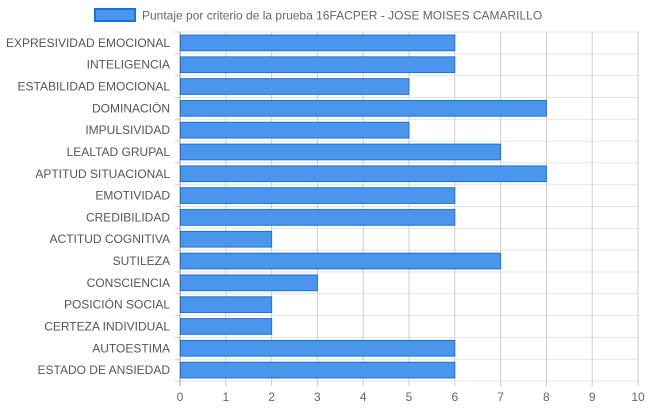  I want to click on category-label: CERTEZA INDIVIDUAL, so click(107, 326).